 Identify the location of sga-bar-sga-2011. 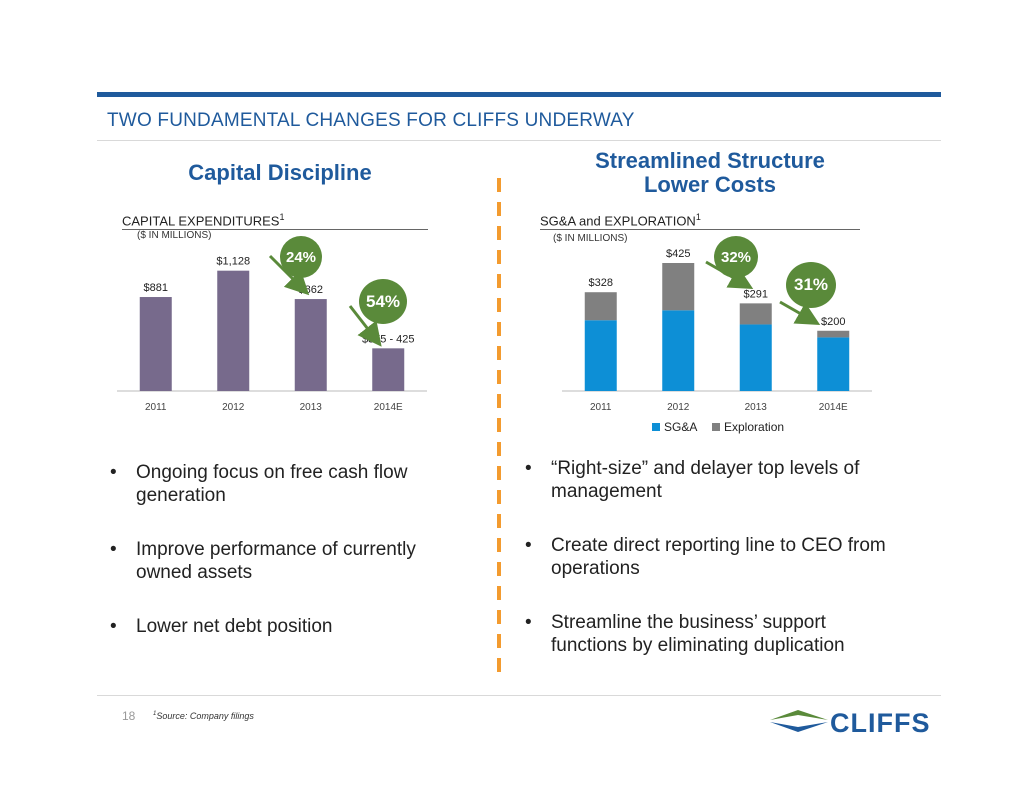
(600, 355).